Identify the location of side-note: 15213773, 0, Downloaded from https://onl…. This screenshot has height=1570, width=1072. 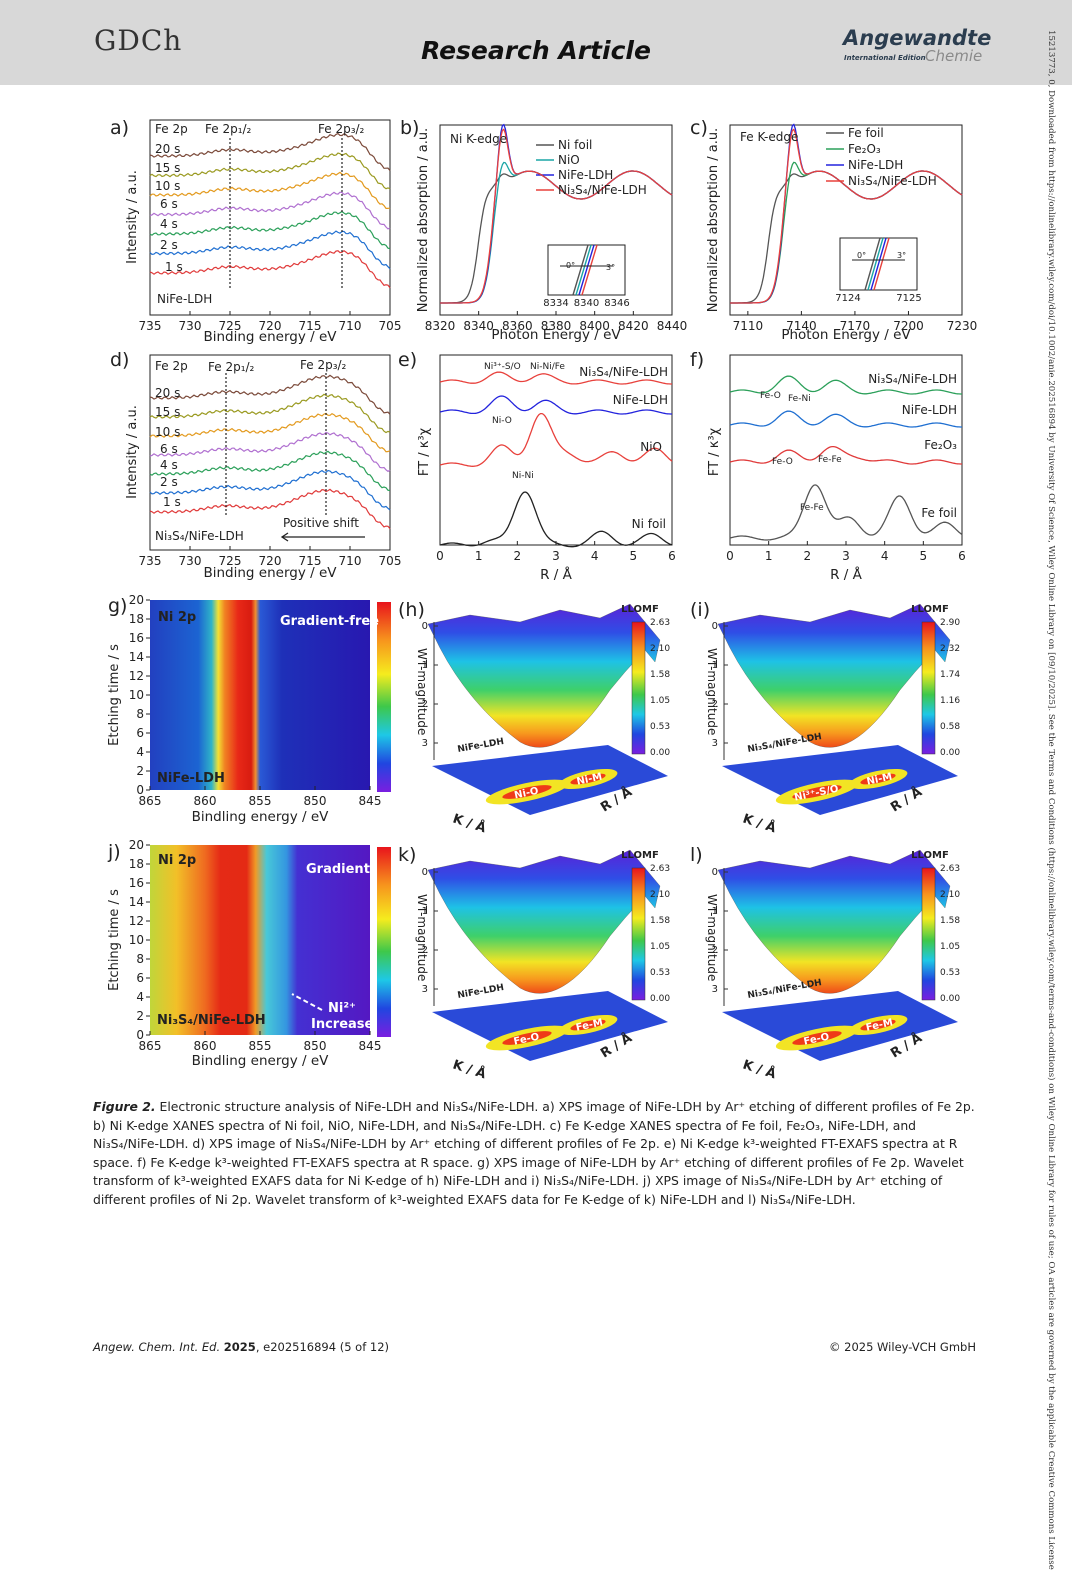
(1051, 800).